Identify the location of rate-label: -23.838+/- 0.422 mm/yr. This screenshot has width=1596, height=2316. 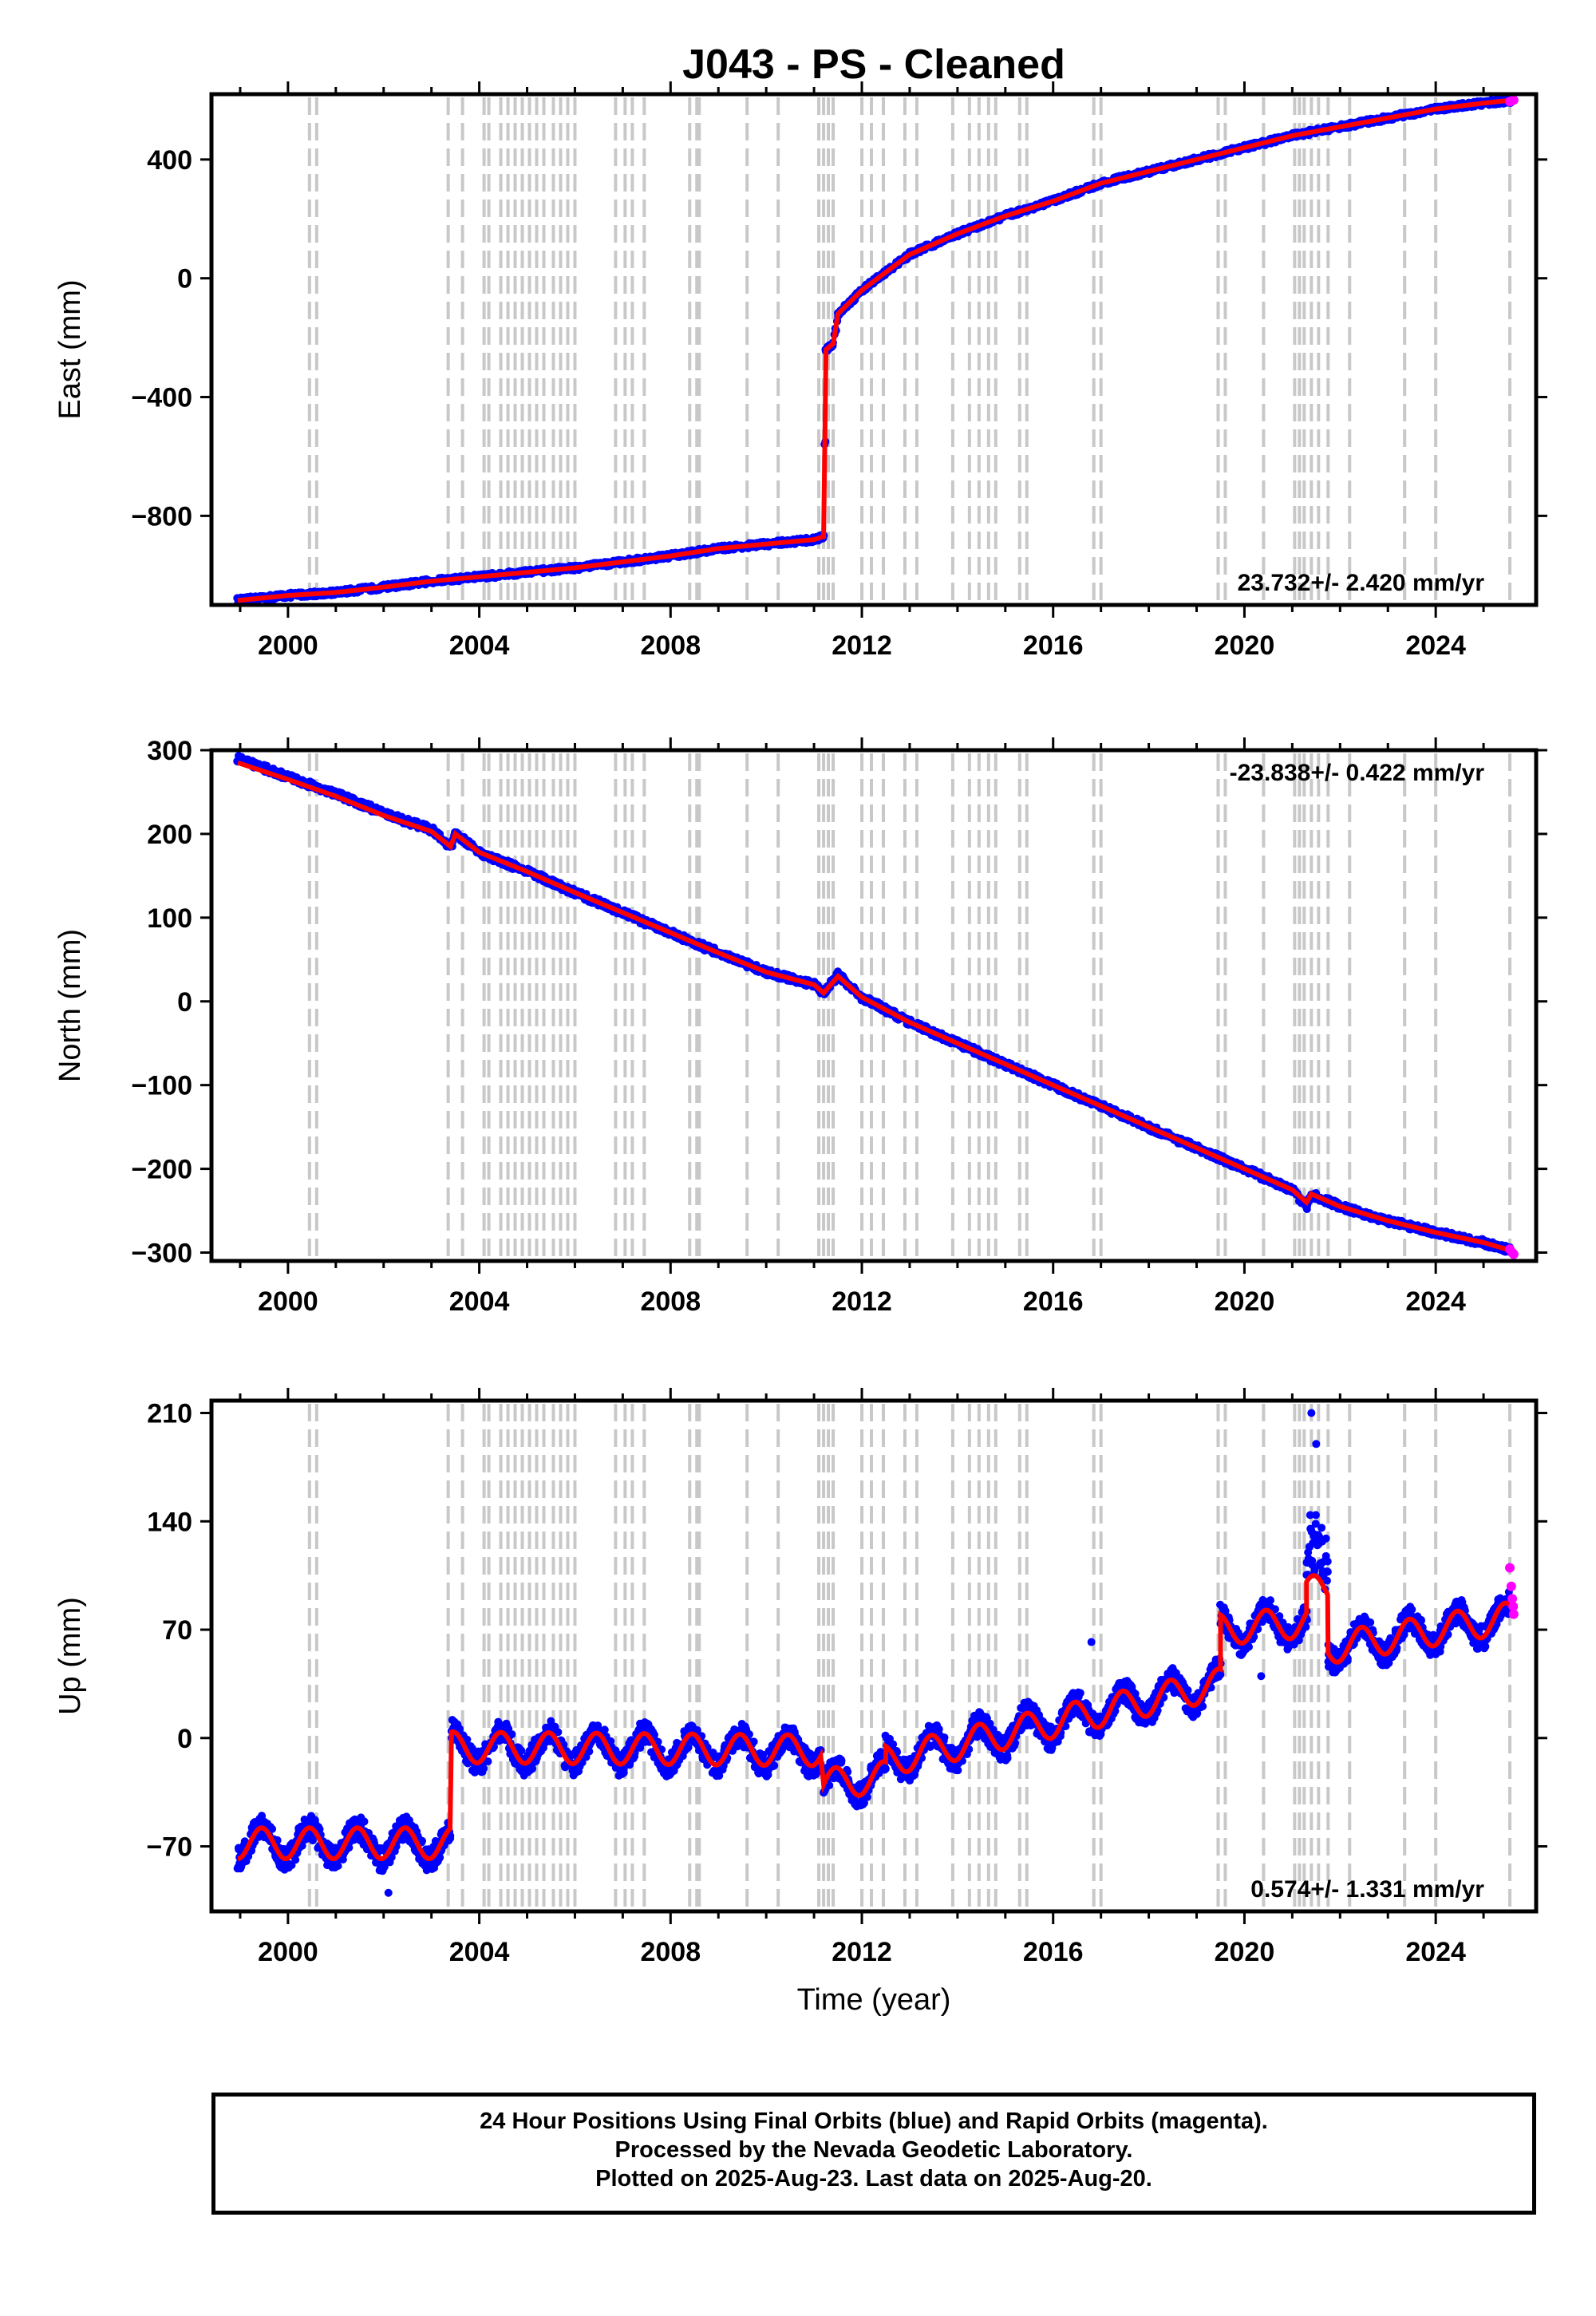
(1357, 773).